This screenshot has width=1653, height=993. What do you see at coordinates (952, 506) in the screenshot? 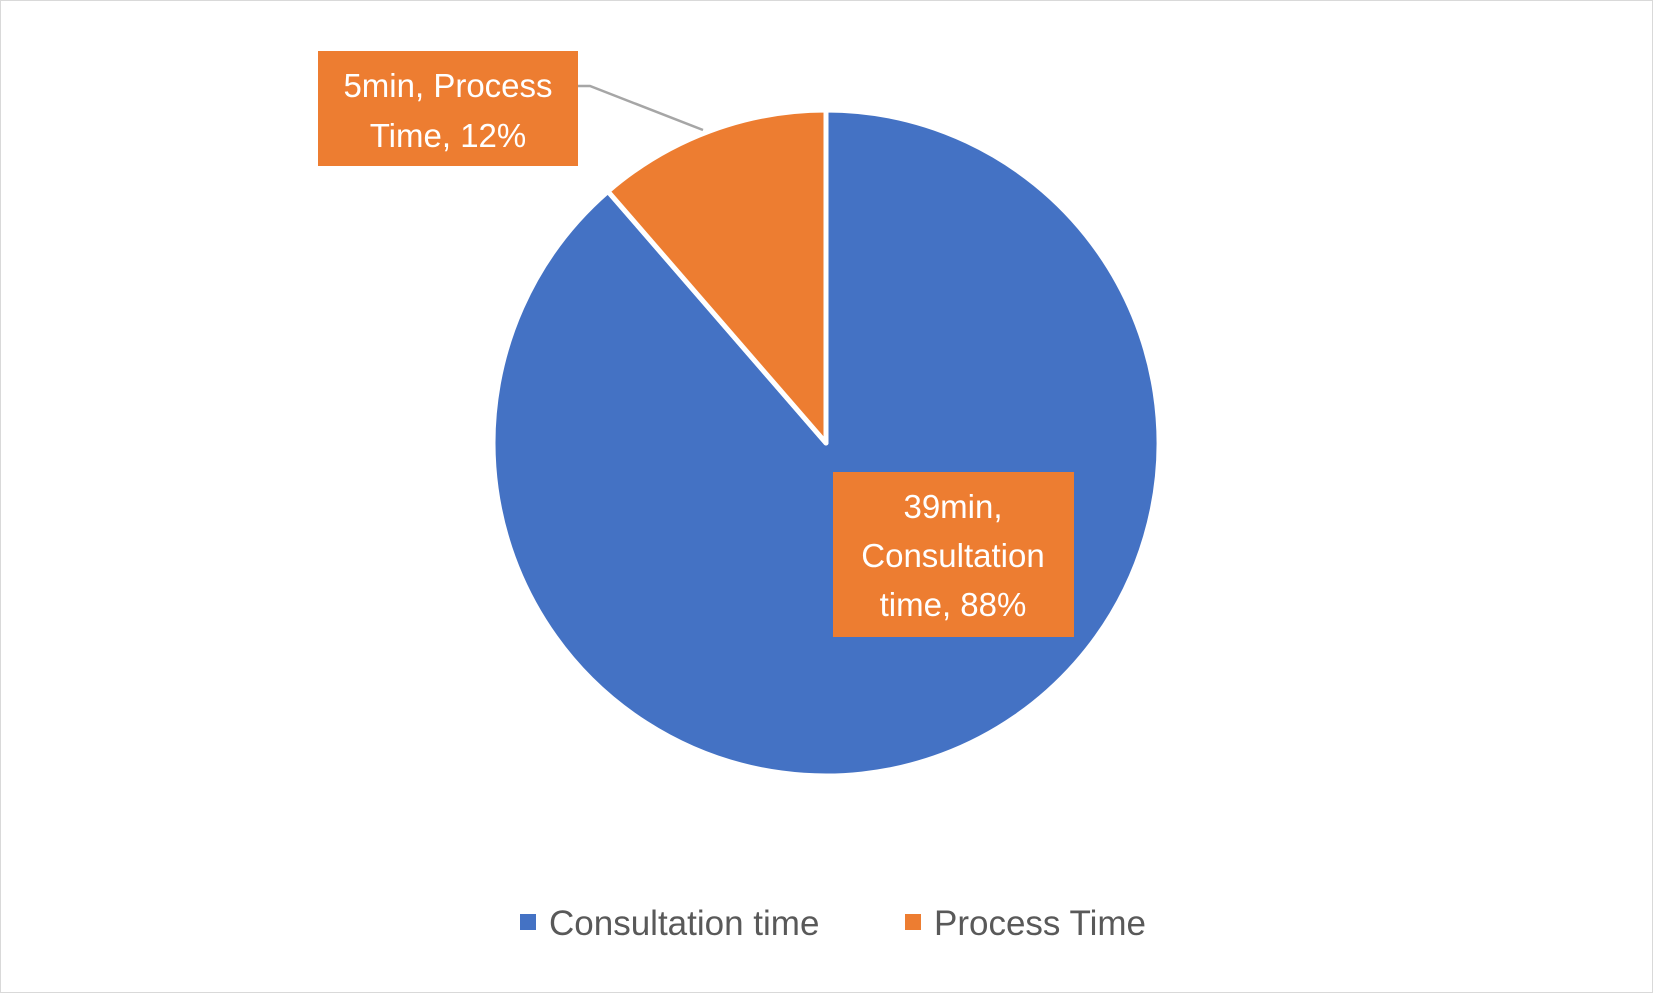
I see `data-label-line: 39min,` at bounding box center [952, 506].